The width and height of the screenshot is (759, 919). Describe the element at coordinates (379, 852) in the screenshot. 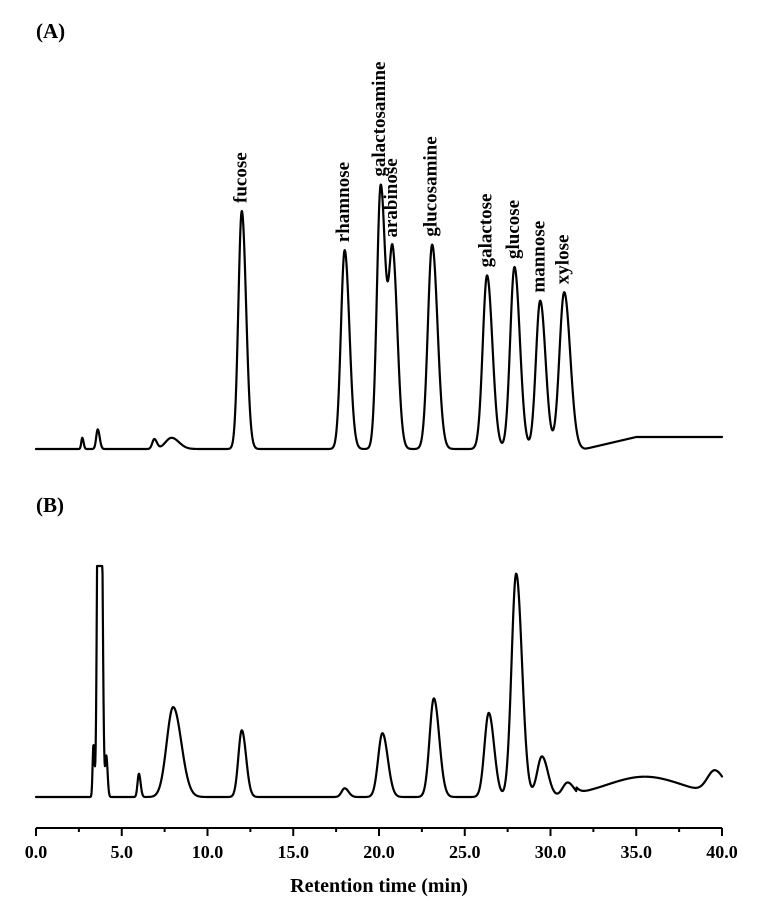

I see `x-tick-label: 20.0` at that location.